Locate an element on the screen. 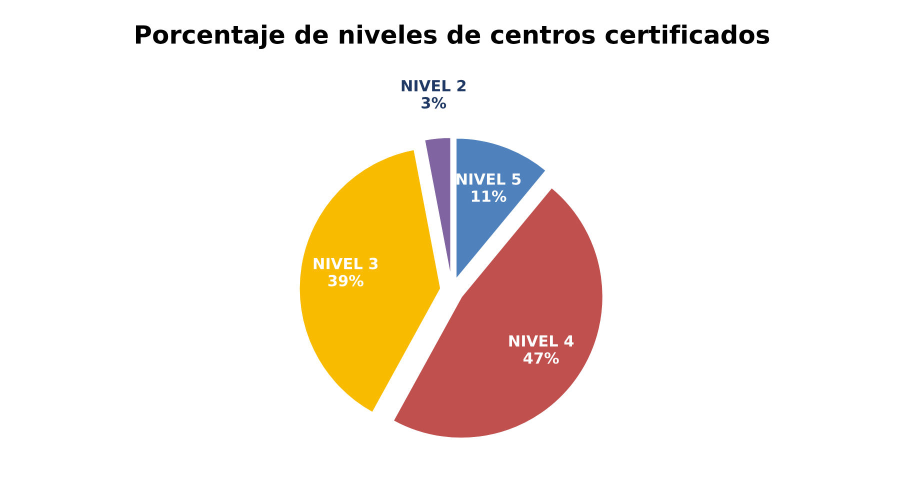 The image size is (904, 492). data-label: 39% is located at coordinates (346, 280).